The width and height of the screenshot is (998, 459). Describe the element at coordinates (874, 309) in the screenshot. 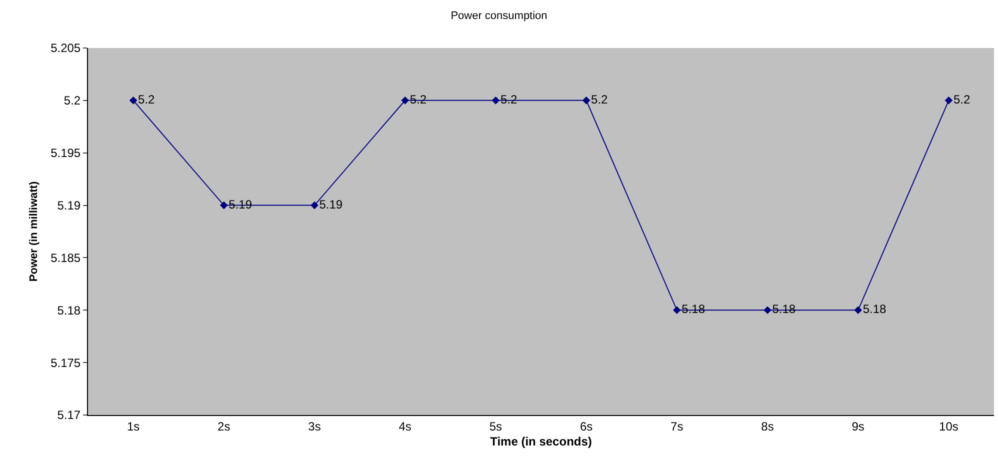

I see `data-label: 5.18` at that location.